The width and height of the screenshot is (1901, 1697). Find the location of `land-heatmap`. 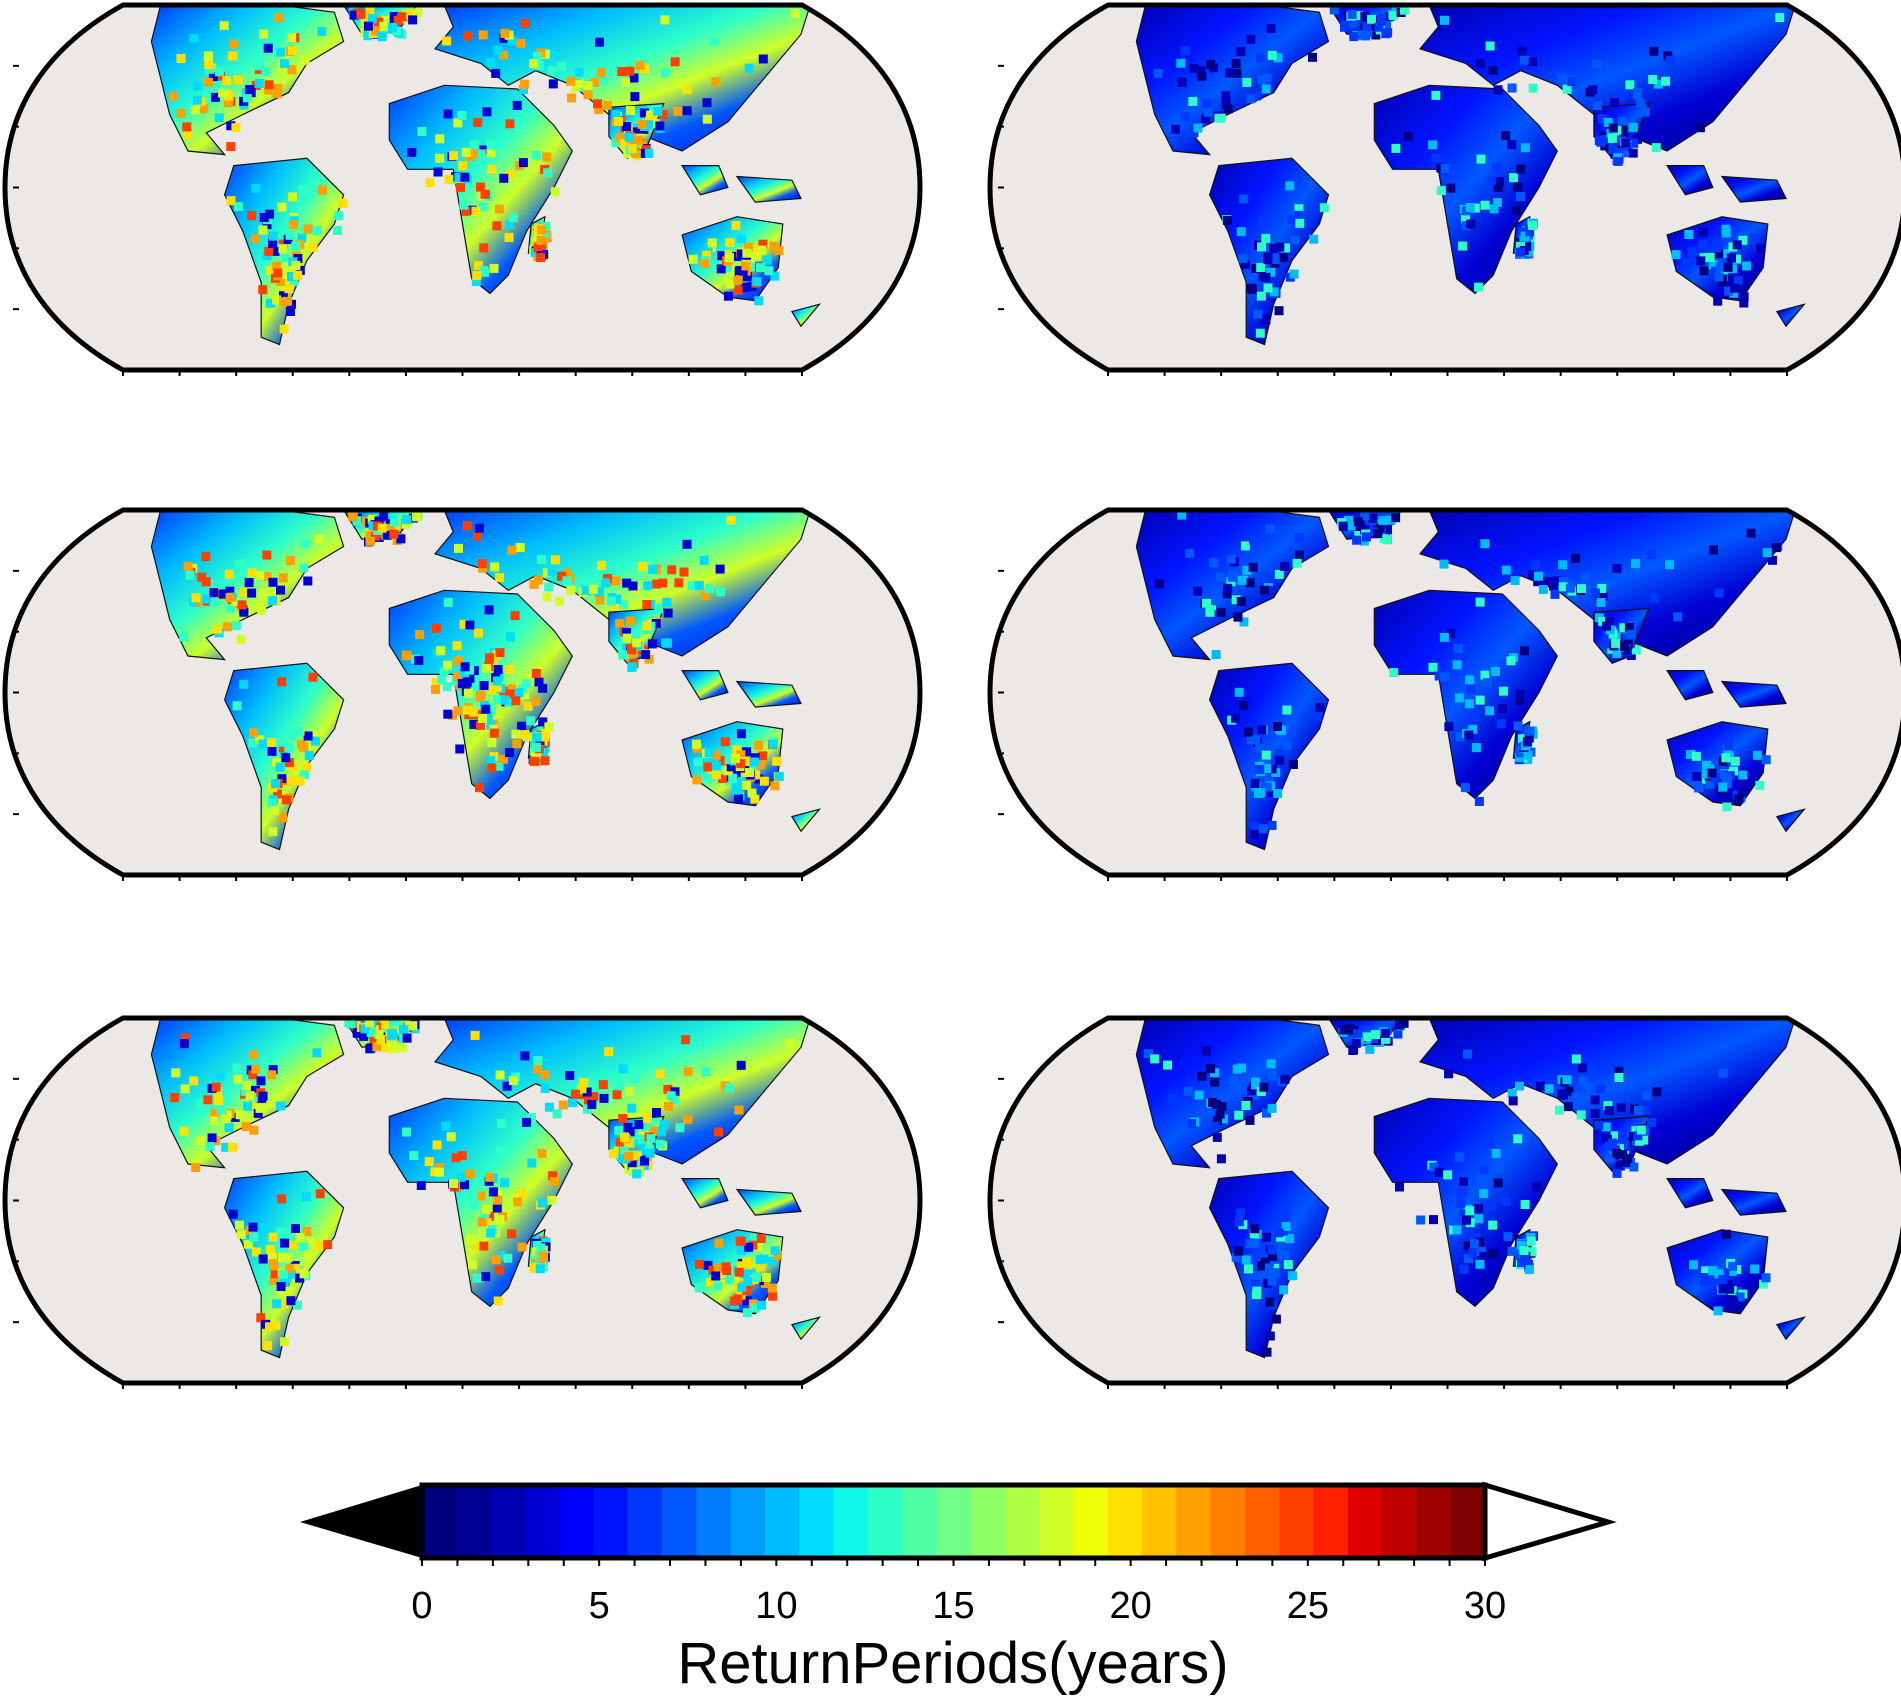

land-heatmap is located at coordinates (1470, 680).